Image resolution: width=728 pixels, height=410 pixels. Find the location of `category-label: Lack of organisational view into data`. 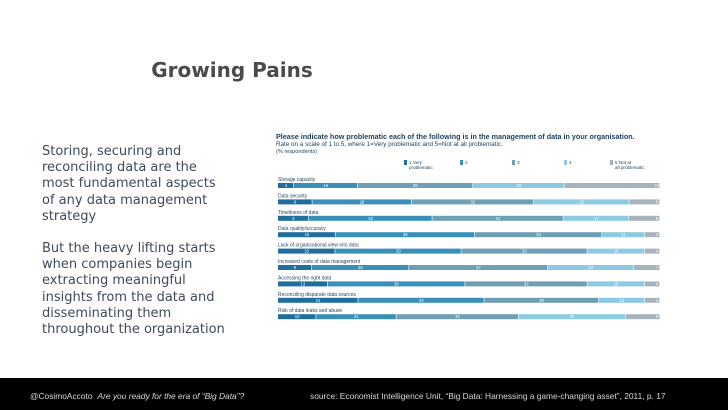

category-label: Lack of organisational view into data is located at coordinates (318, 246).